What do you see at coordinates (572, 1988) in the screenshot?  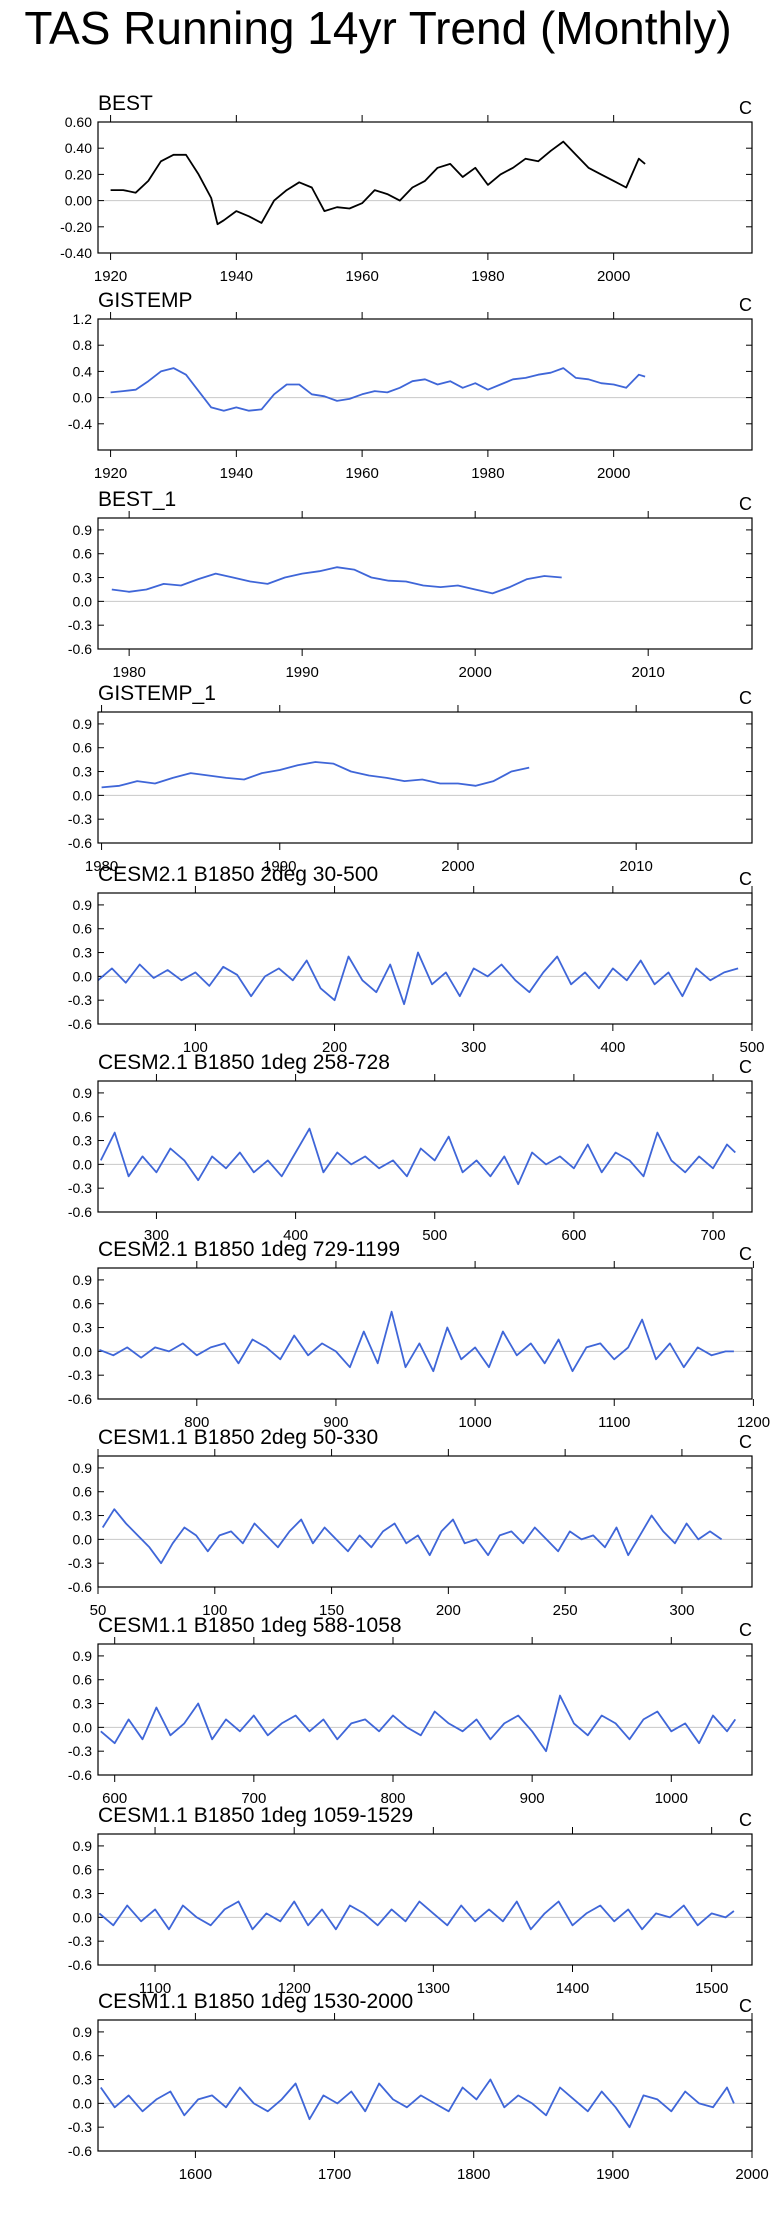 I see `x-tick-label: 1400` at bounding box center [572, 1988].